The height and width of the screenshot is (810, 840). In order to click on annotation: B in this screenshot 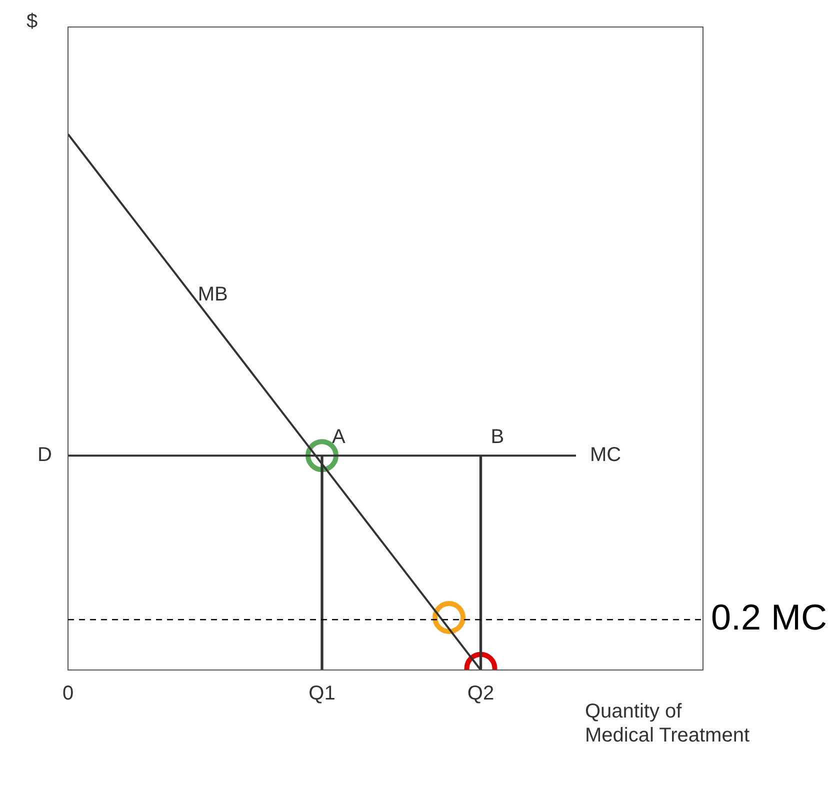, I will do `click(497, 437)`.